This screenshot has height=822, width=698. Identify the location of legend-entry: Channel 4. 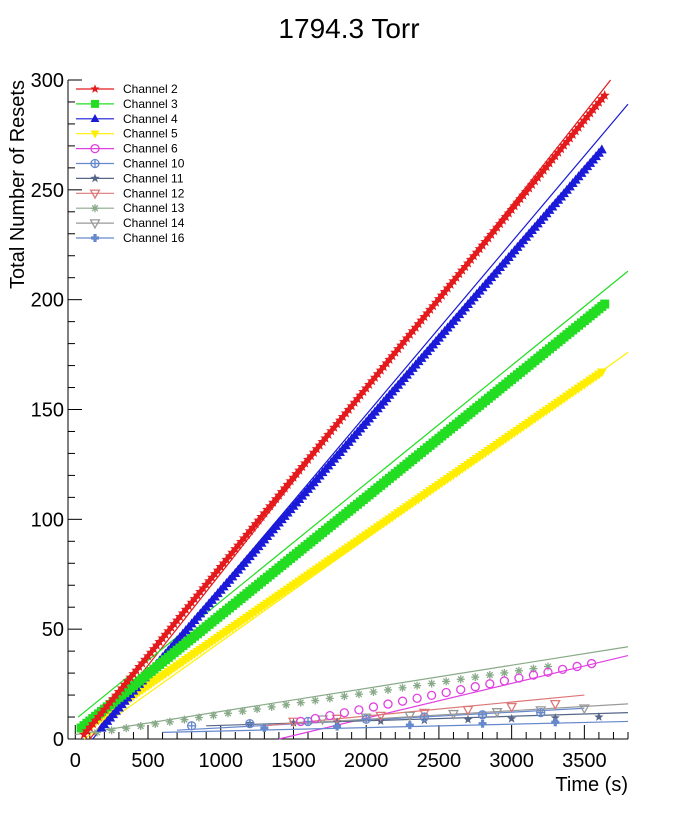
(127, 119).